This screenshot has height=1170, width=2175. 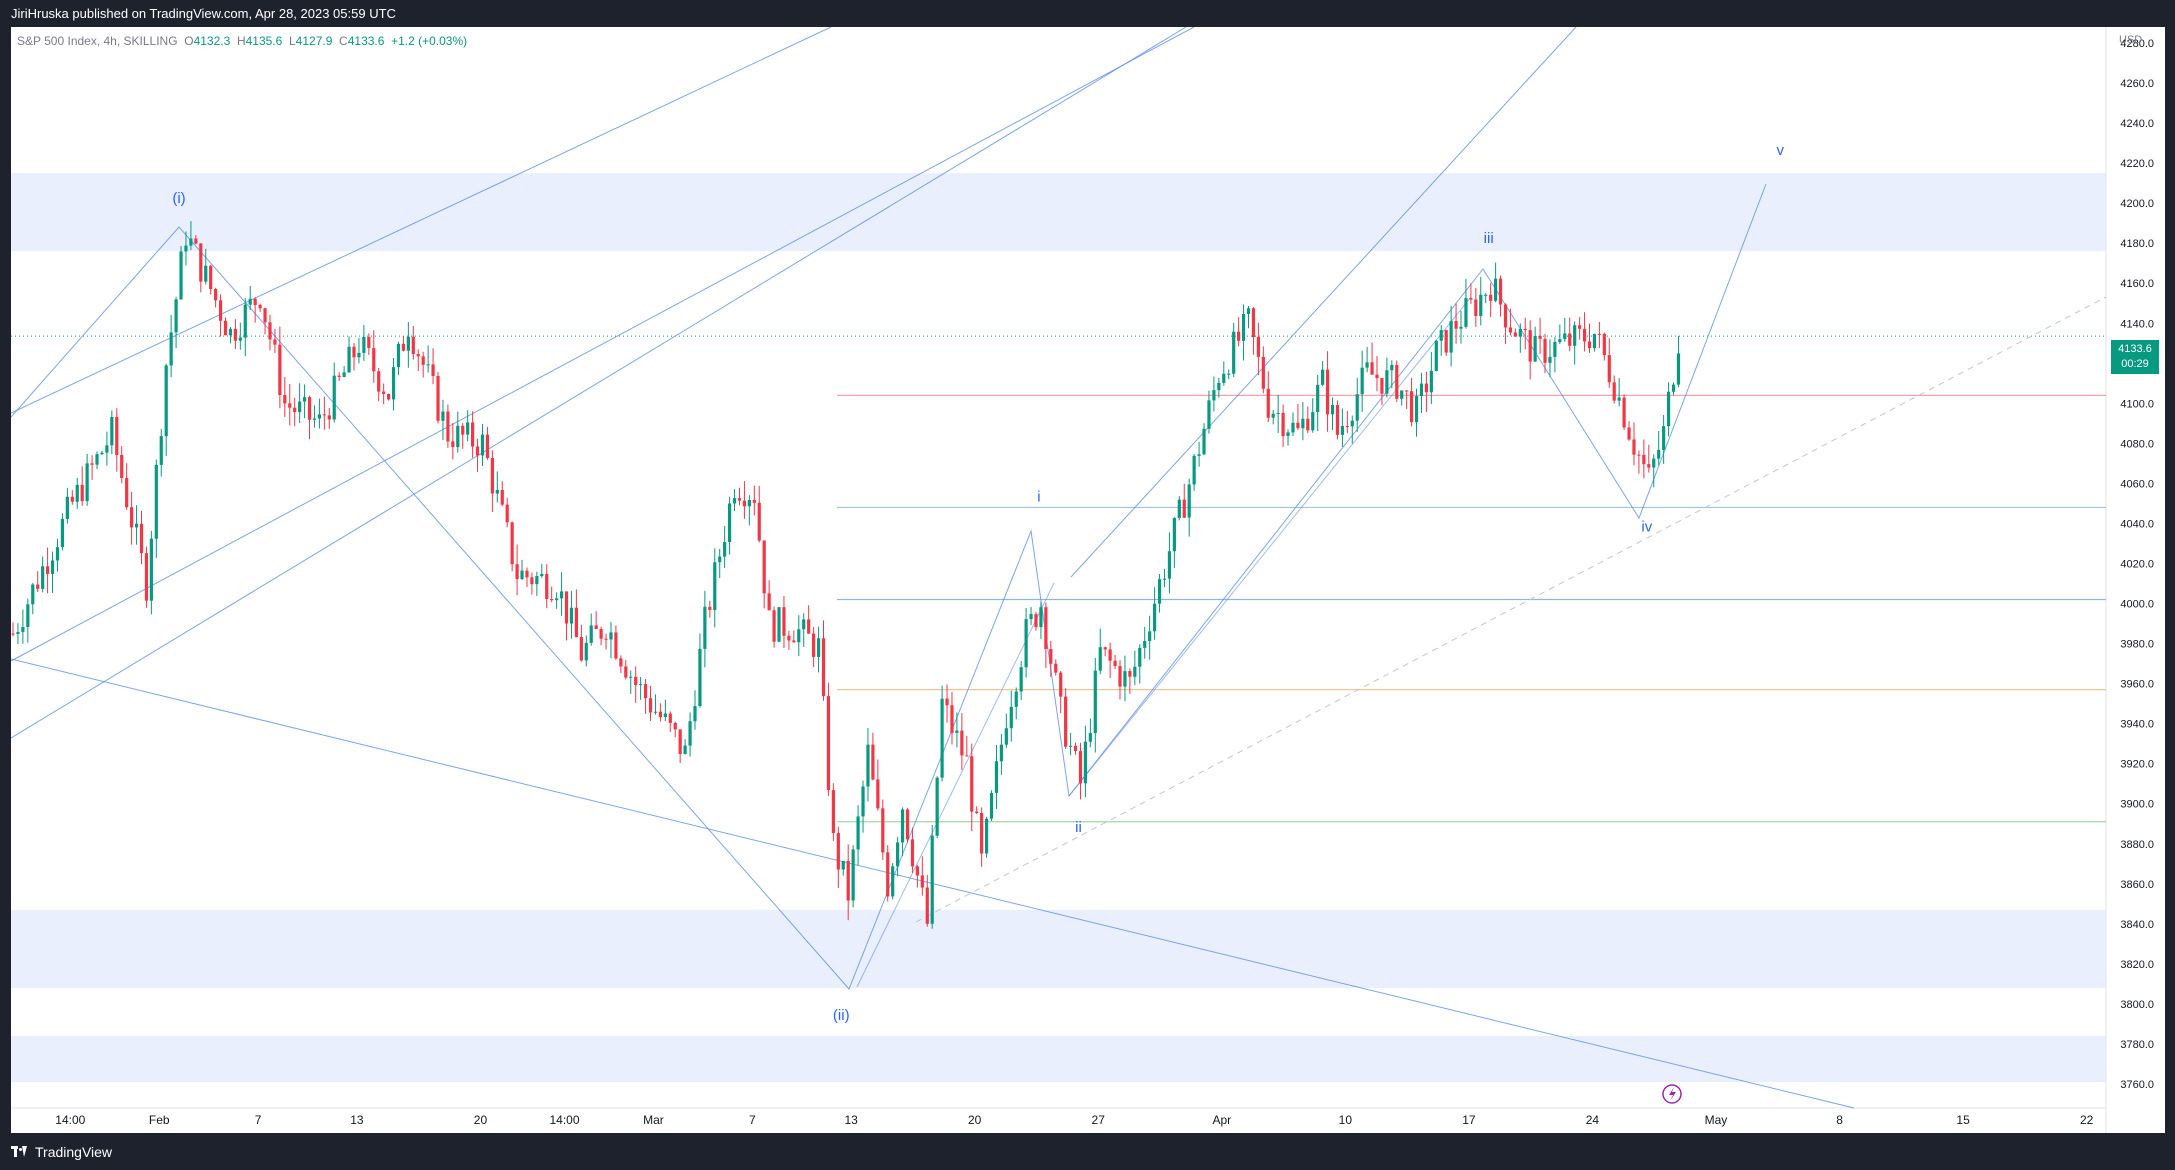 I want to click on wave-label: (i), so click(x=178, y=198).